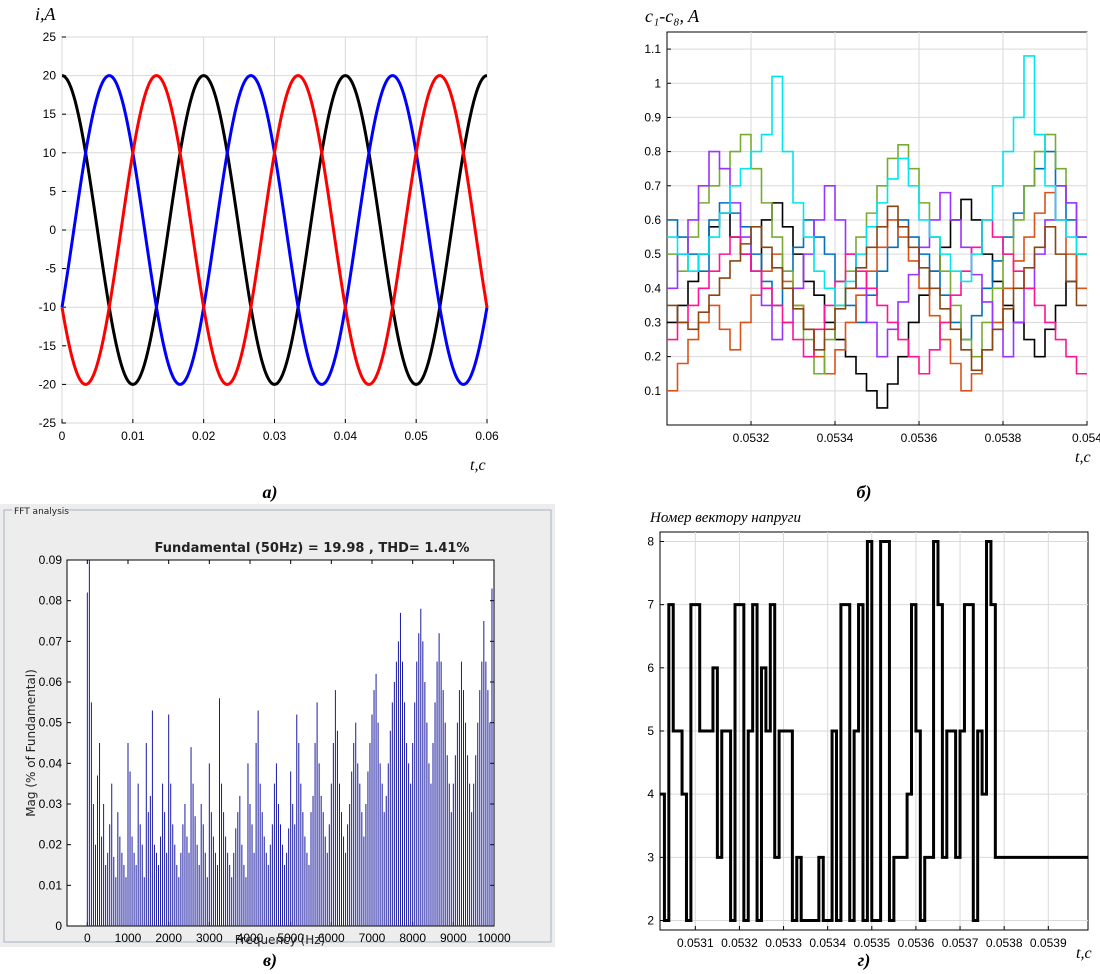 The height and width of the screenshot is (974, 1100). What do you see at coordinates (133, 436) in the screenshot?
I see `chart-a-xtick-label-1: 0.01` at bounding box center [133, 436].